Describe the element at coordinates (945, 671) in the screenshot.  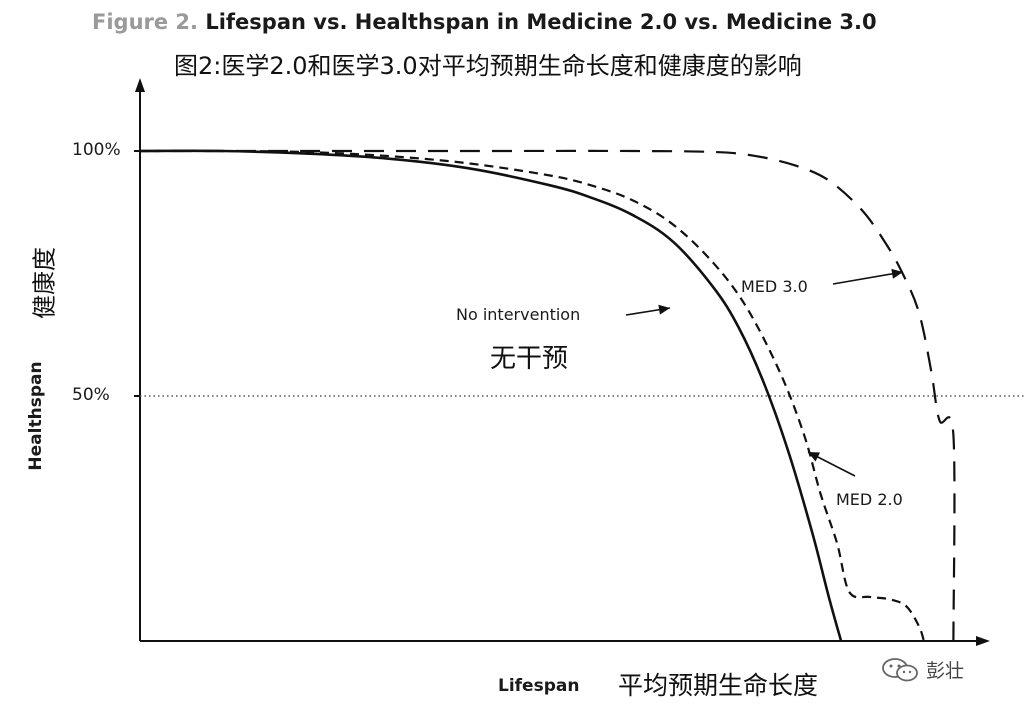
I see `watermark-text: 彭壮` at that location.